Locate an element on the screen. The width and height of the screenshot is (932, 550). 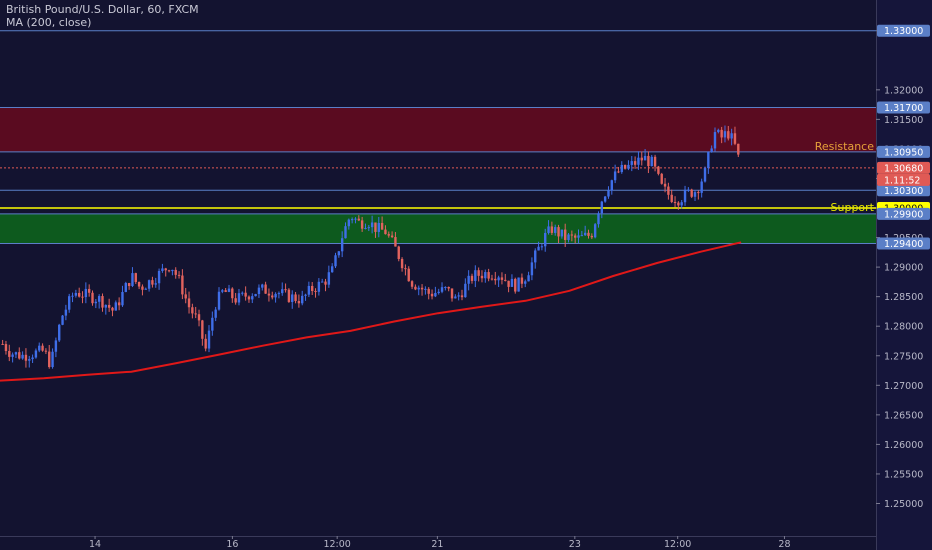
time-tick-label: 21 is located at coordinates (437, 544).